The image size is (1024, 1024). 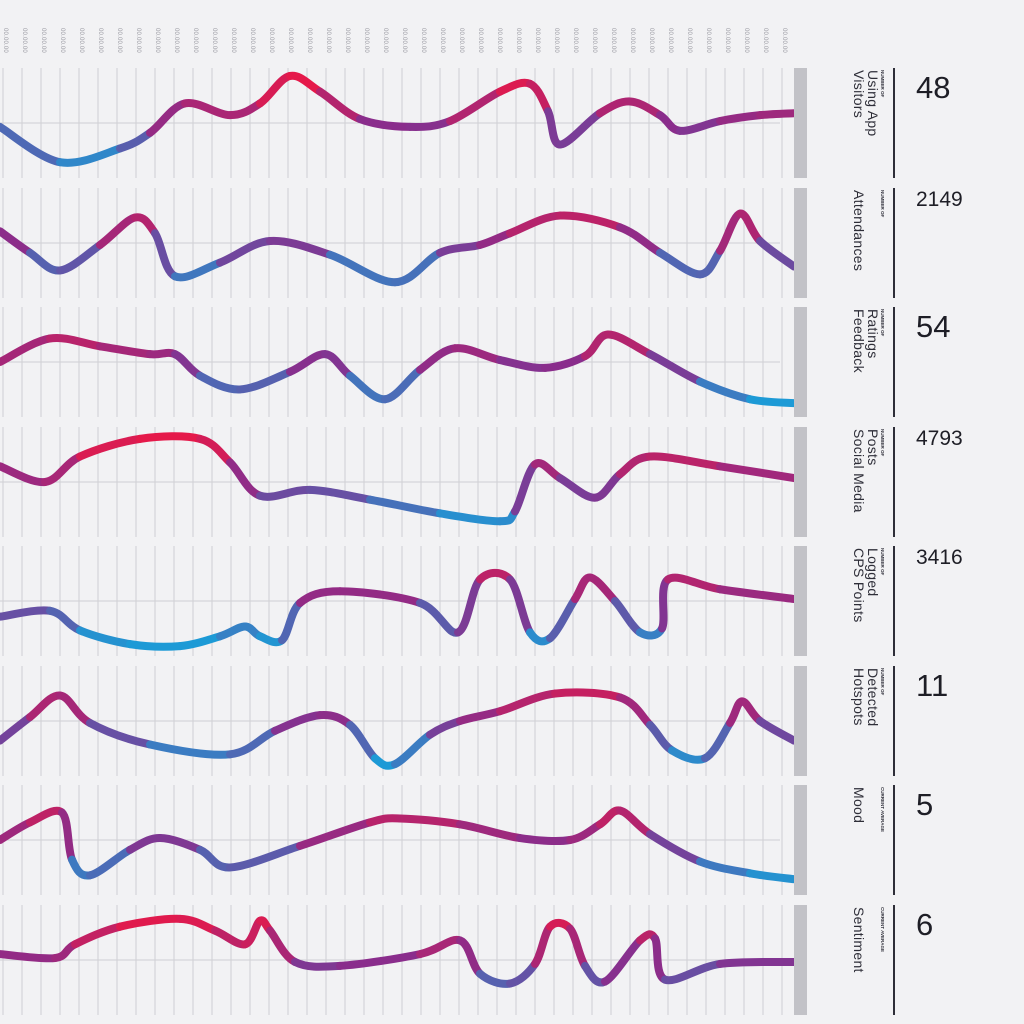 I want to click on metric-value: 48, so click(x=933, y=87).